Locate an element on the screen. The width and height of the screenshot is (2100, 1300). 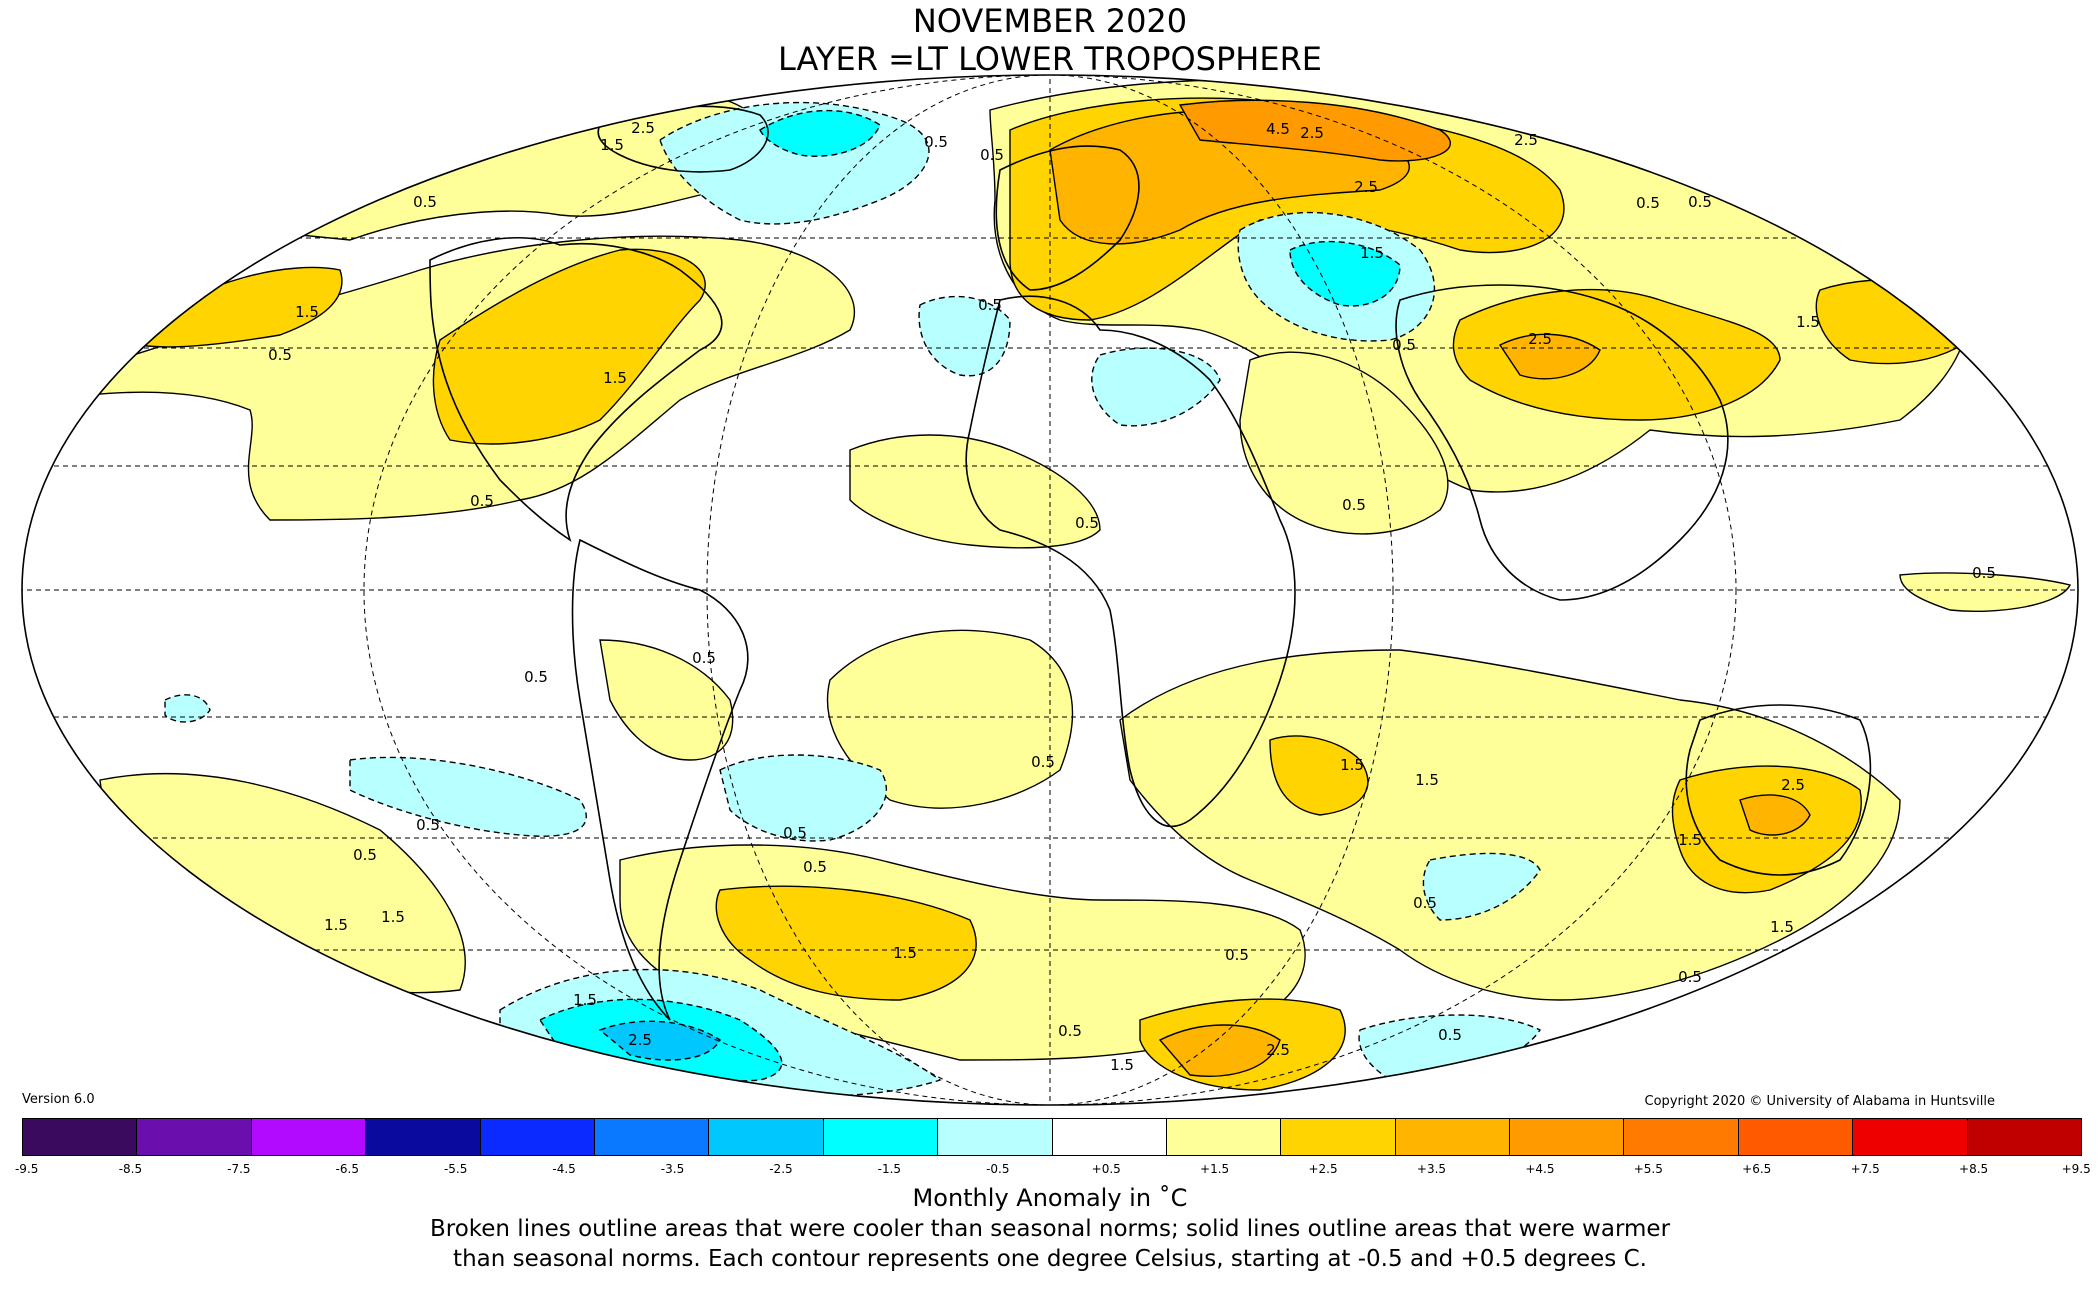
region-asia-warm2 is located at coordinates (1616, 354).